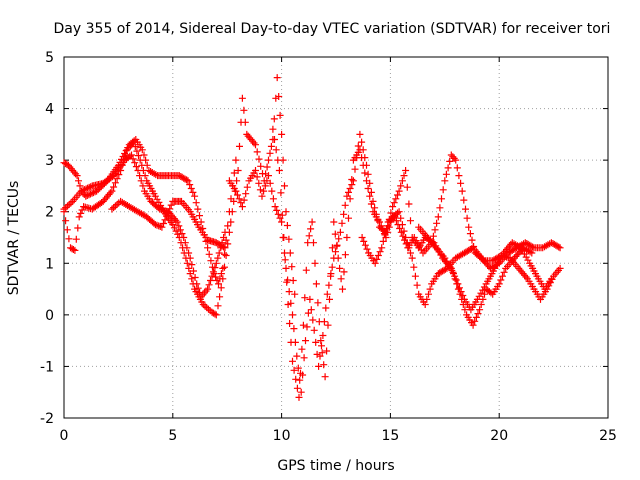  What do you see at coordinates (172, 436) in the screenshot?
I see `x-tick-label: 5` at bounding box center [172, 436].